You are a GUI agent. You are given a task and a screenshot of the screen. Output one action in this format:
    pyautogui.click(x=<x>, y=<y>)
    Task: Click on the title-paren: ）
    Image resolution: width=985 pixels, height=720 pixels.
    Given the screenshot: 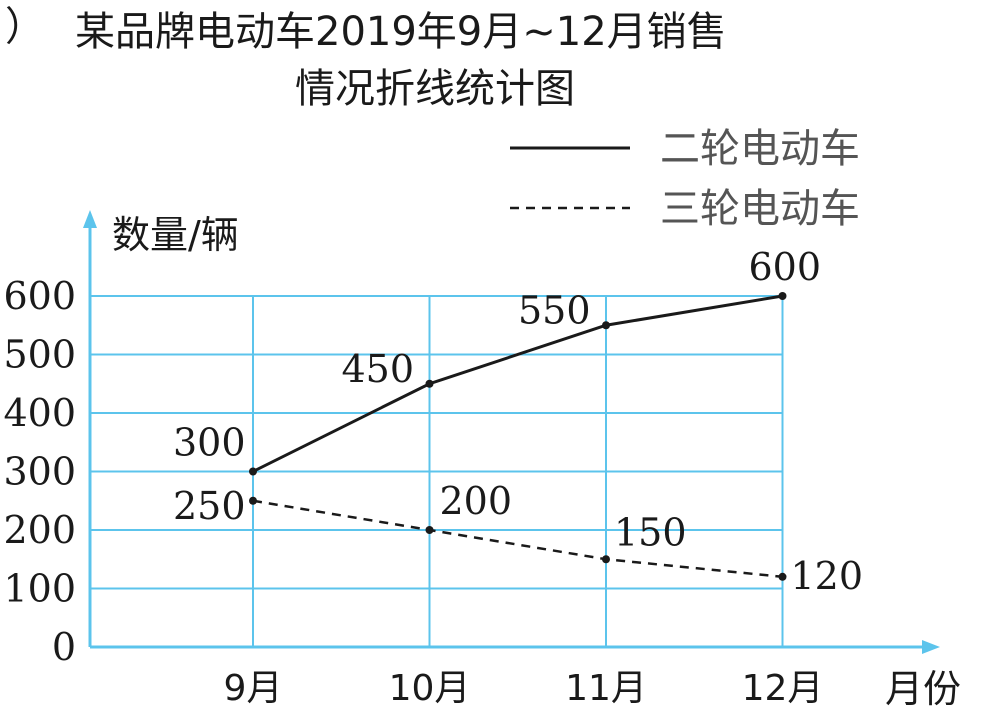 What is the action you would take?
    pyautogui.click(x=25, y=27)
    